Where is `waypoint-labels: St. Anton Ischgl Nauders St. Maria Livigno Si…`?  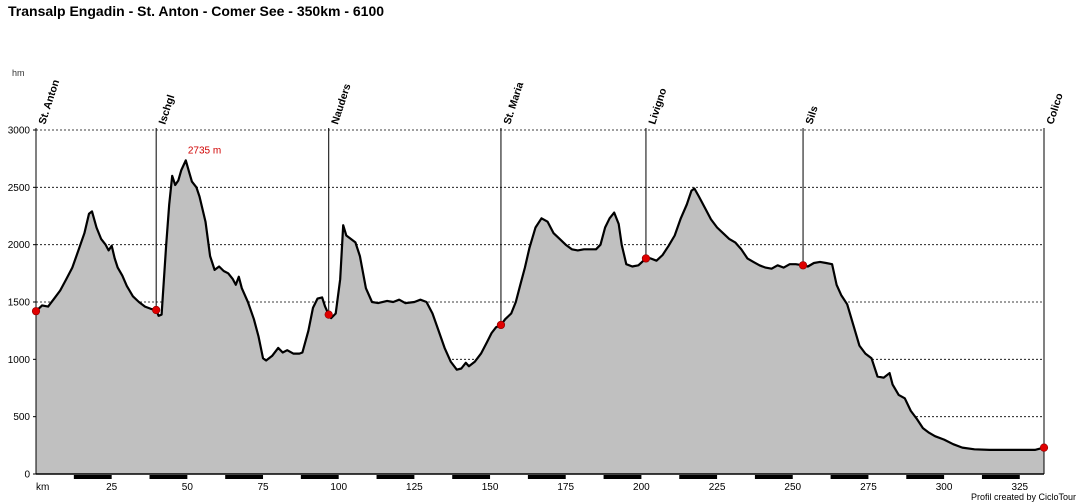 waypoint-labels: St. Anton Ischgl Nauders St. Maria Livigno Si… is located at coordinates (550, 102).